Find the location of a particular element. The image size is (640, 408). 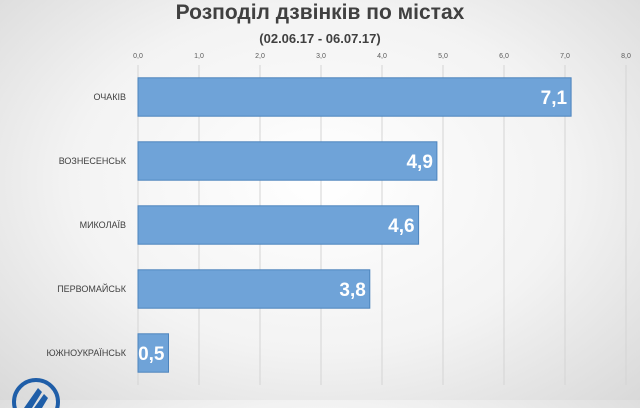

tick-label: 6,0 is located at coordinates (504, 56).